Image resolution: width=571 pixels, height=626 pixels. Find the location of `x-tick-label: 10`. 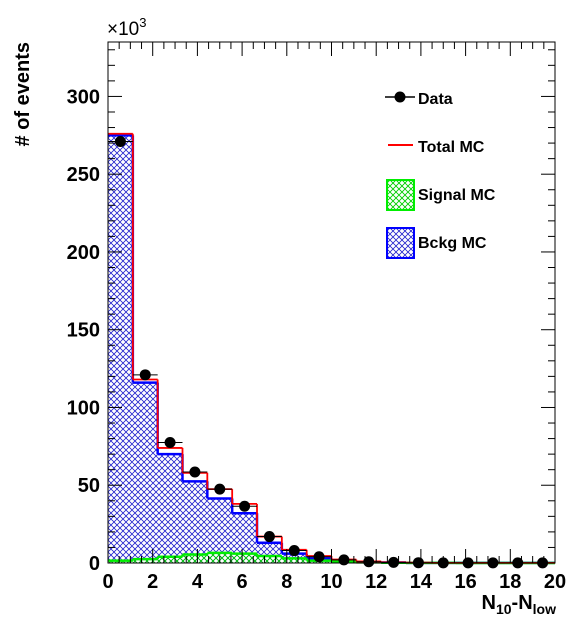

x-tick-label: 10 is located at coordinates (331, 582).